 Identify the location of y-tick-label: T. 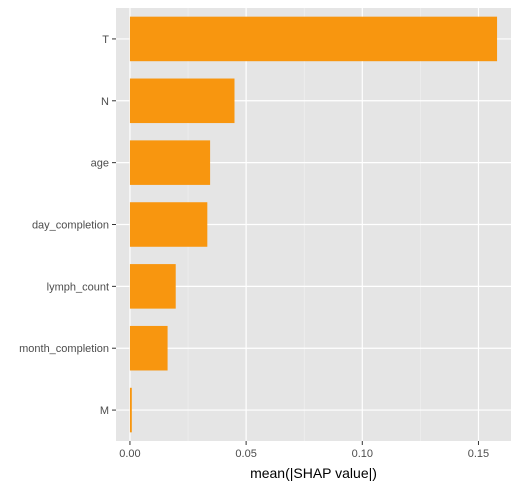
(105, 40).